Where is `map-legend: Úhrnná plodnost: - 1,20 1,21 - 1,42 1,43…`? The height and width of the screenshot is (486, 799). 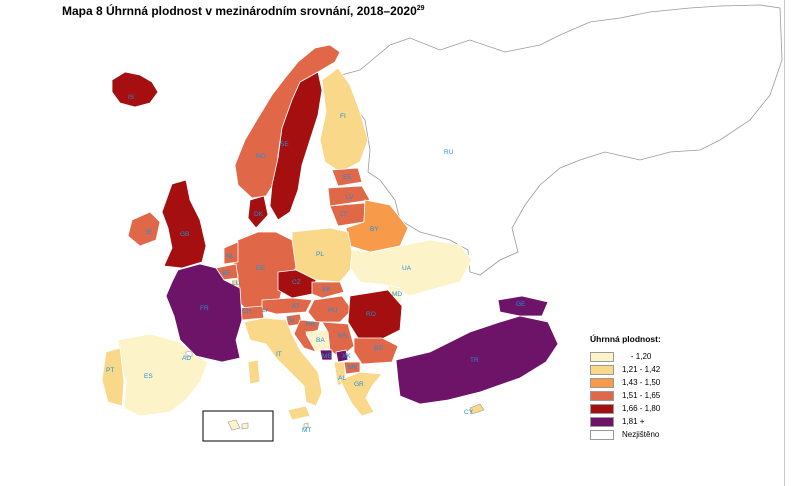
map-legend: Úhrnná plodnost: - 1,20 1,21 - 1,42 1,43… is located at coordinates (625, 387).